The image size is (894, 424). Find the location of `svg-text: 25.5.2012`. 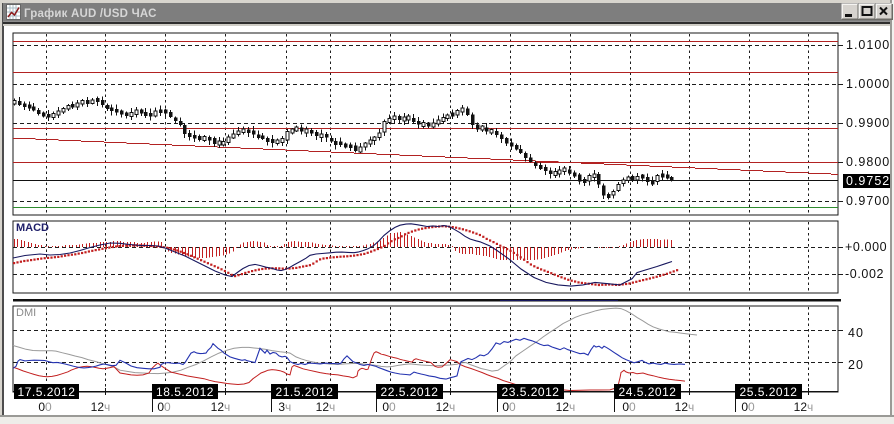

svg-text: 25.5.2012 is located at coordinates (769, 392).